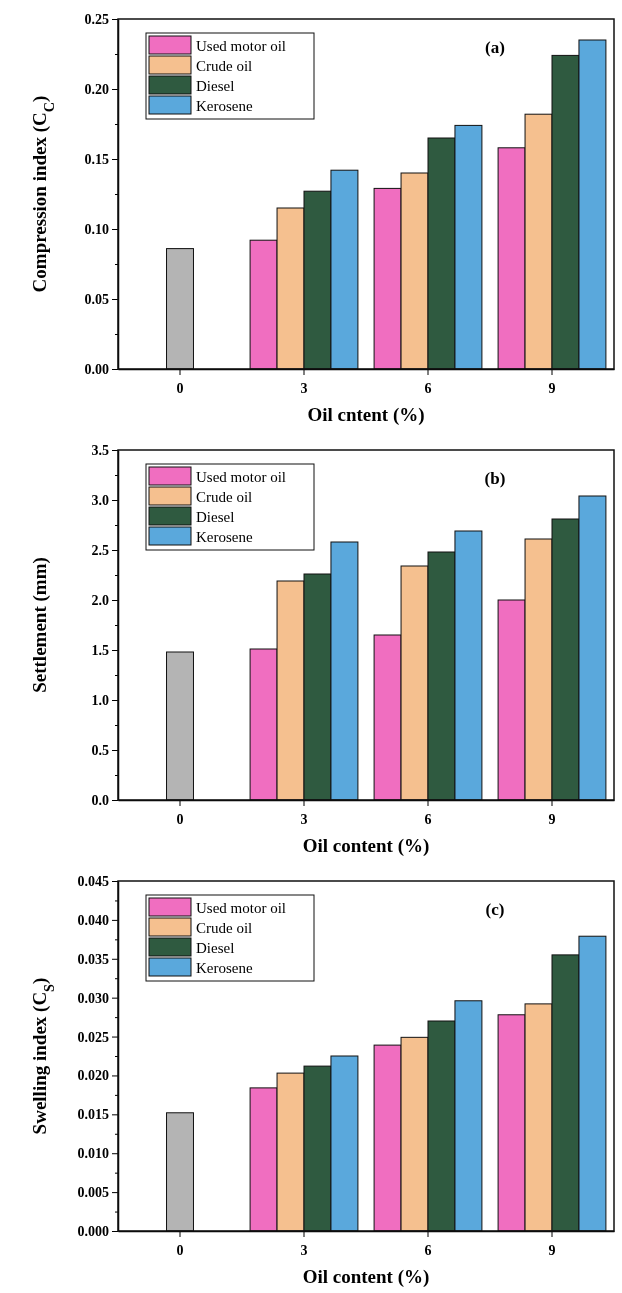 The height and width of the screenshot is (1293, 622). Describe the element at coordinates (495, 909) in the screenshot. I see `annotation: (c)` at that location.